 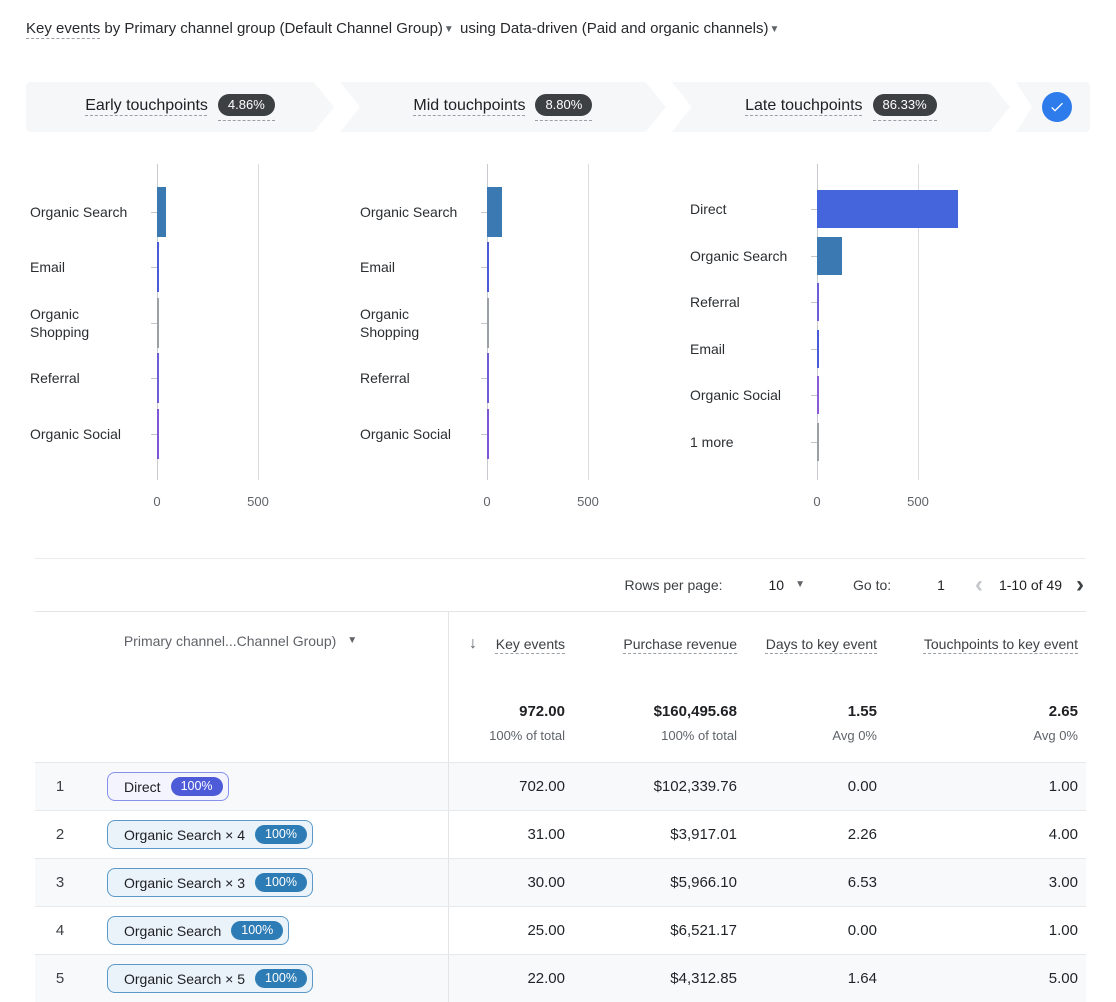 What do you see at coordinates (168, 786) in the screenshot?
I see `channel-chip: Direct 100%` at bounding box center [168, 786].